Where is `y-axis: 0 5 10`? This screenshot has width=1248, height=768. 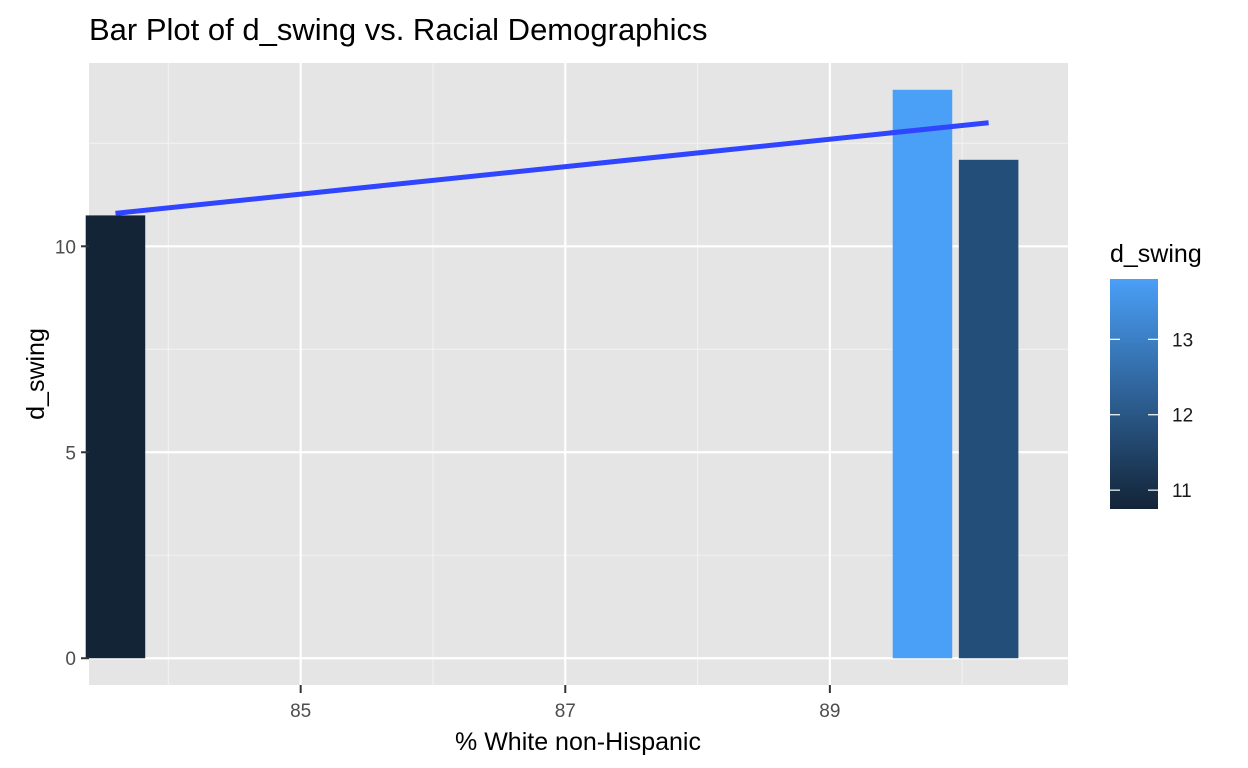
y-axis: 0 5 10 is located at coordinates (72, 453).